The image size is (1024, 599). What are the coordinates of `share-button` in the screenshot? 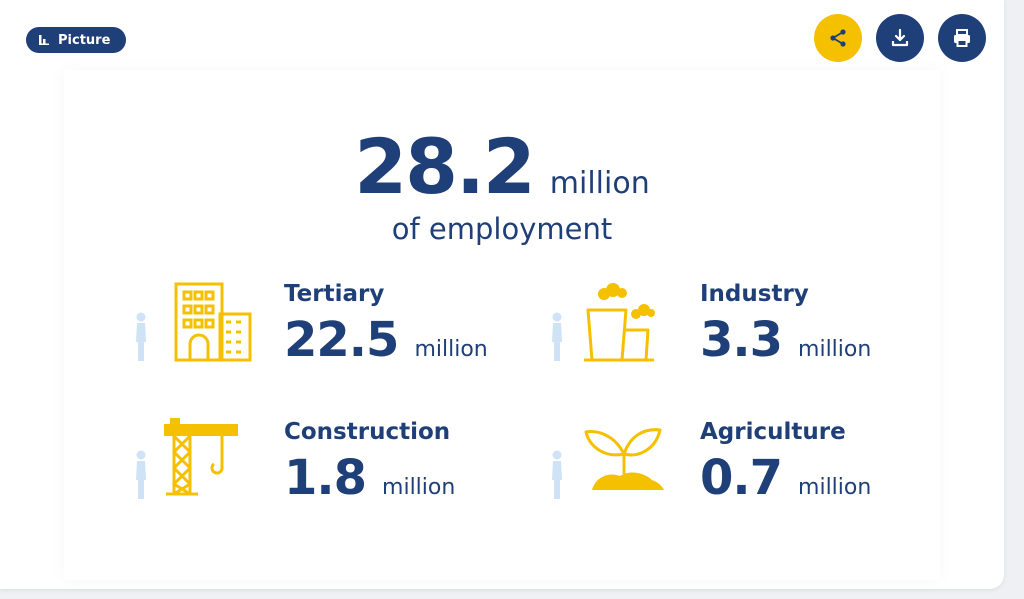 It's located at (838, 38).